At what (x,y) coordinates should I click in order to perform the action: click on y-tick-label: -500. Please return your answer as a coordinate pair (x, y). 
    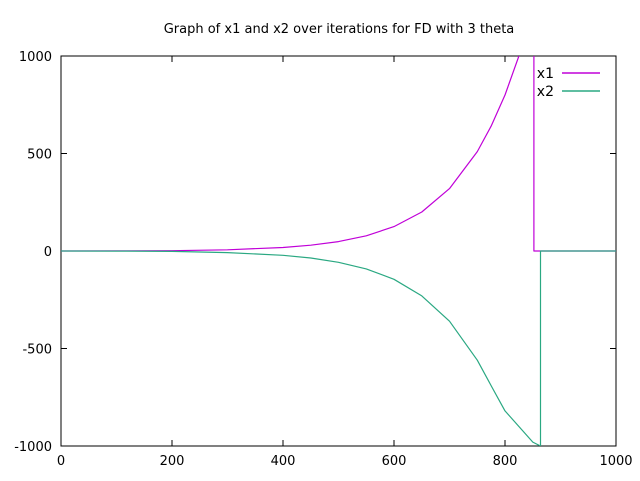
    Looking at the image, I should click on (37, 350).